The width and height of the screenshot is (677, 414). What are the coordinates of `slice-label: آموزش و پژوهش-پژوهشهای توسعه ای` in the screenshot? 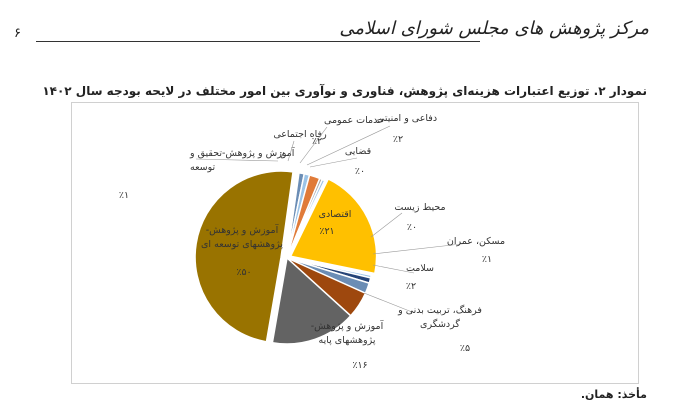 It's located at (242, 236).